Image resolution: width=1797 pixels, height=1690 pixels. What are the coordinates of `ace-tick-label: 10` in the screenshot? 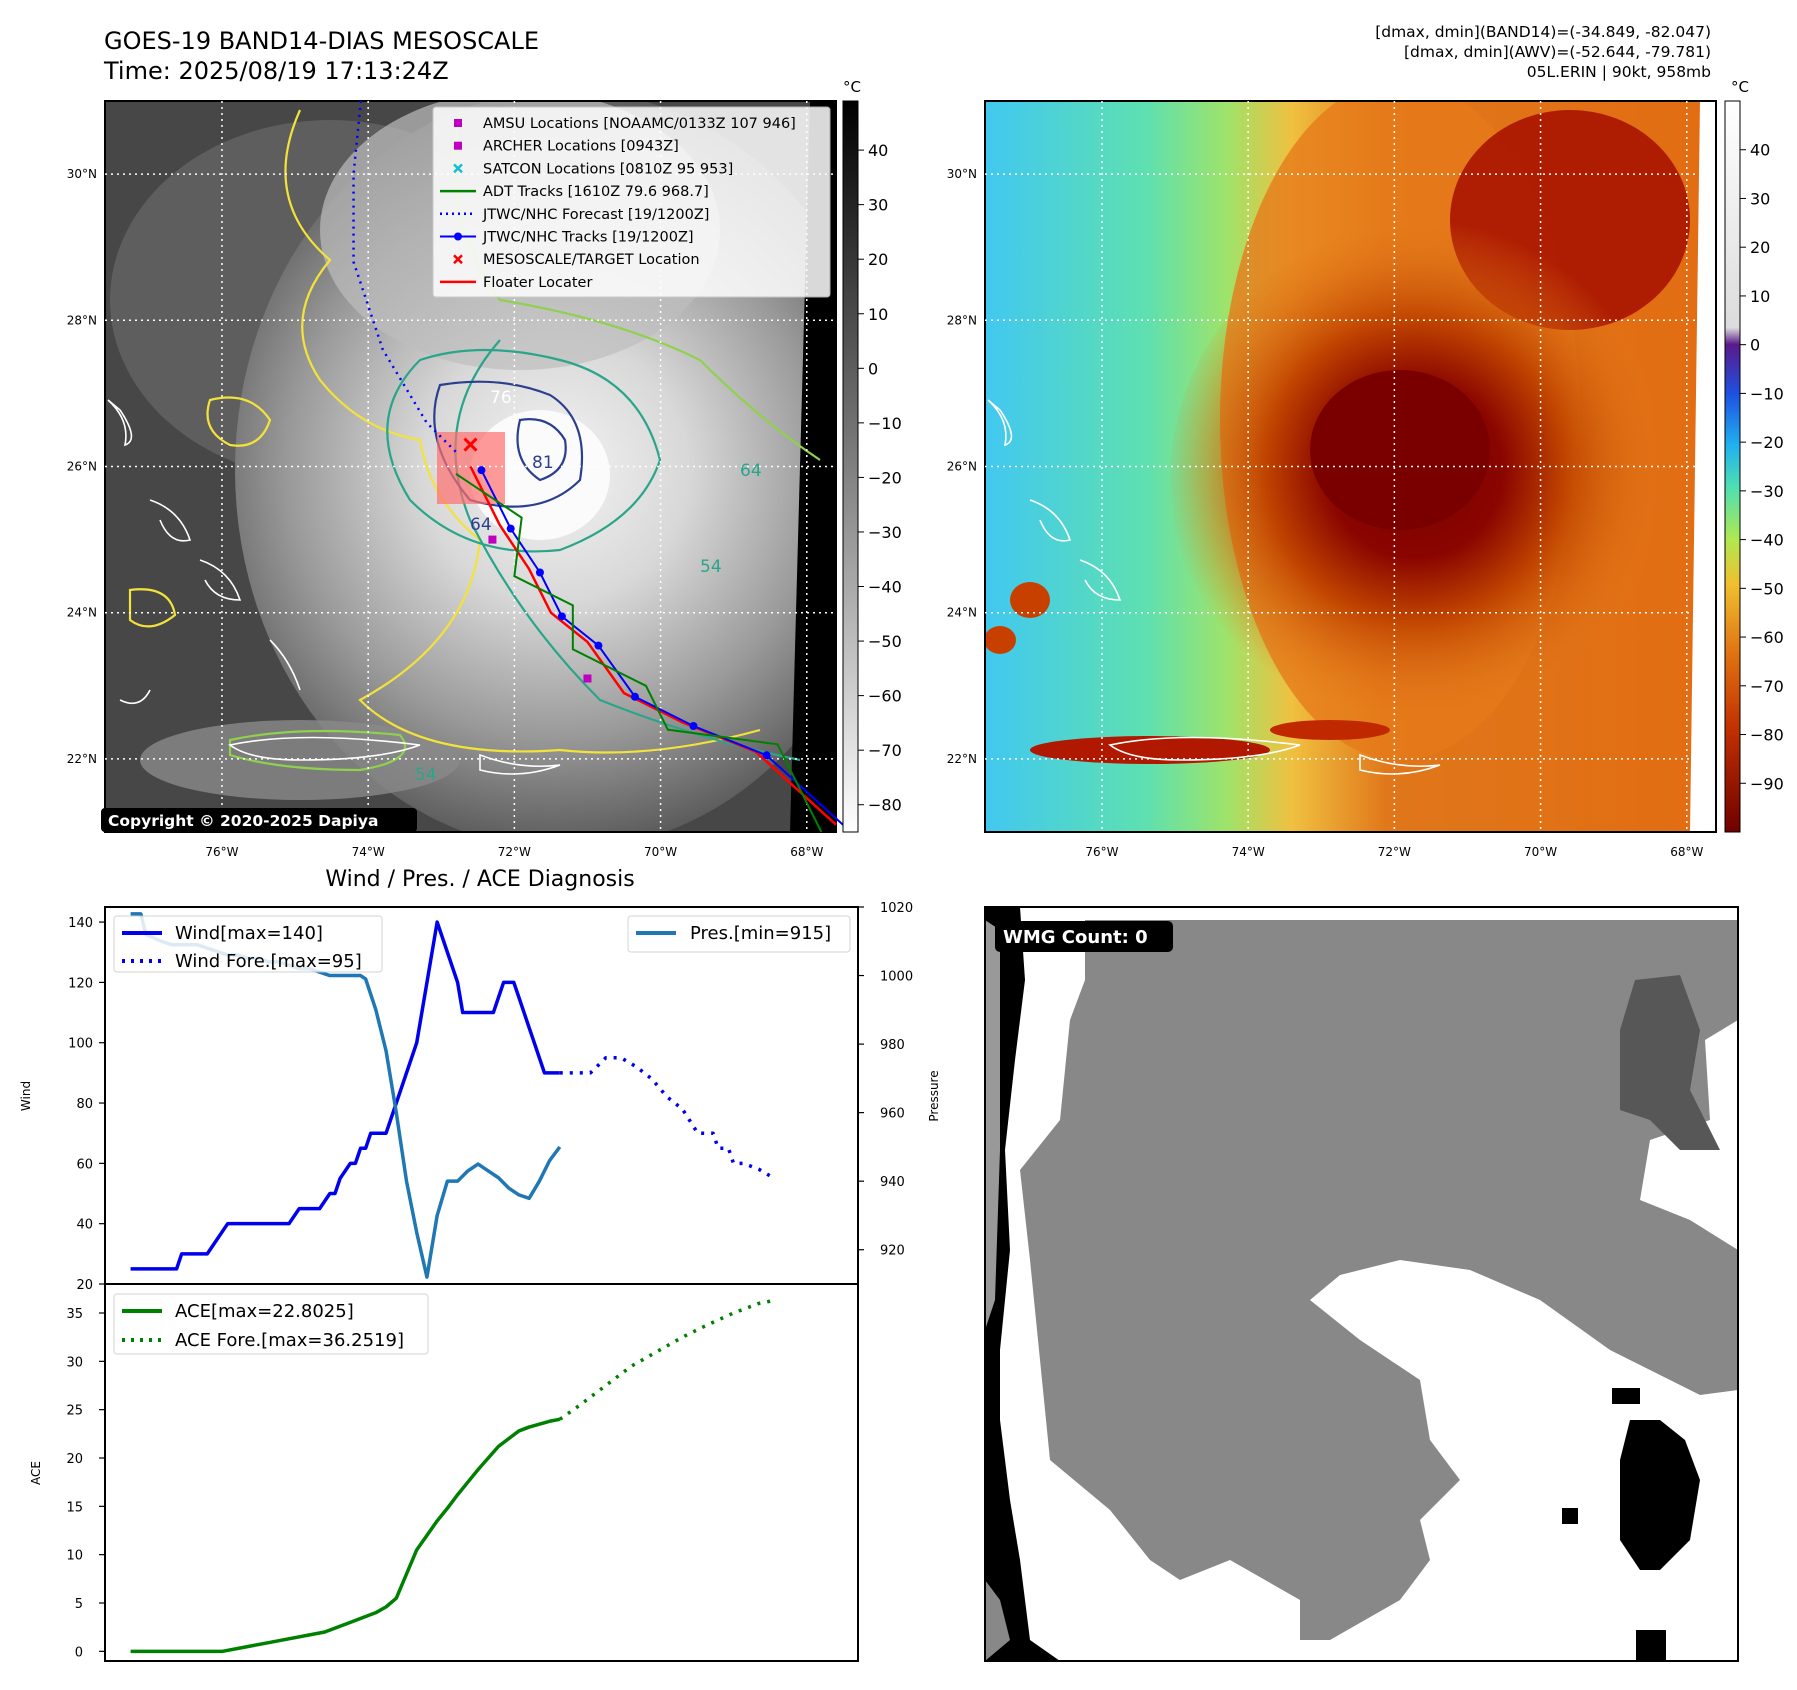 It's located at (74, 1556).